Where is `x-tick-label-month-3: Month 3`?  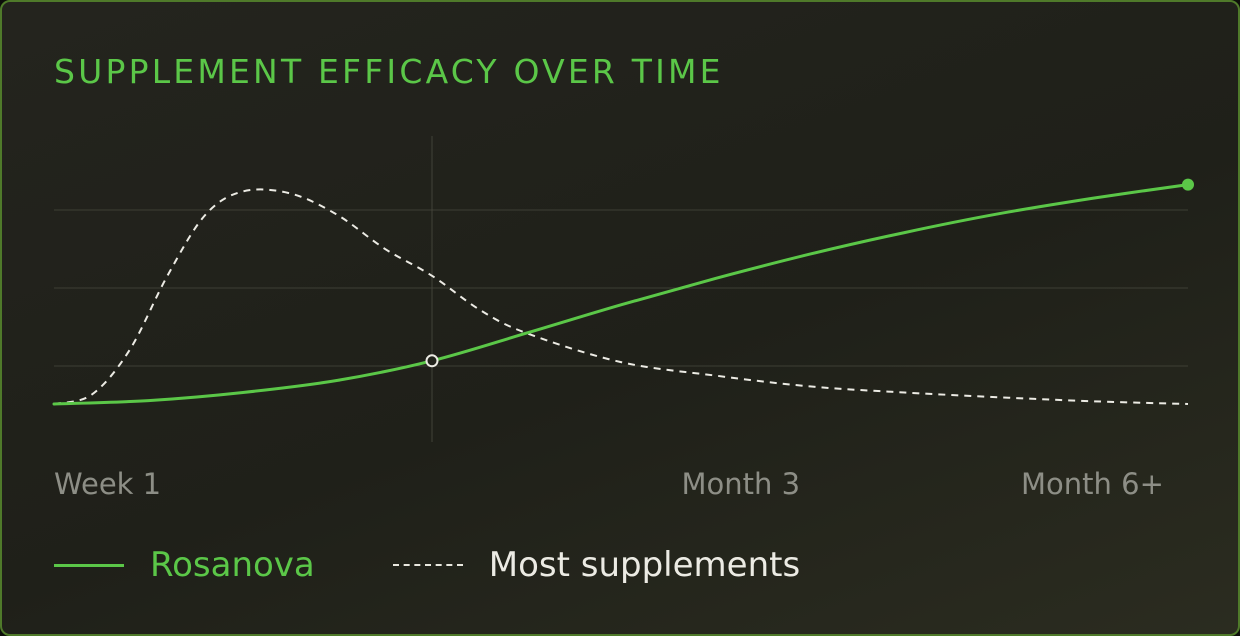 x-tick-label-month-3: Month 3 is located at coordinates (741, 484).